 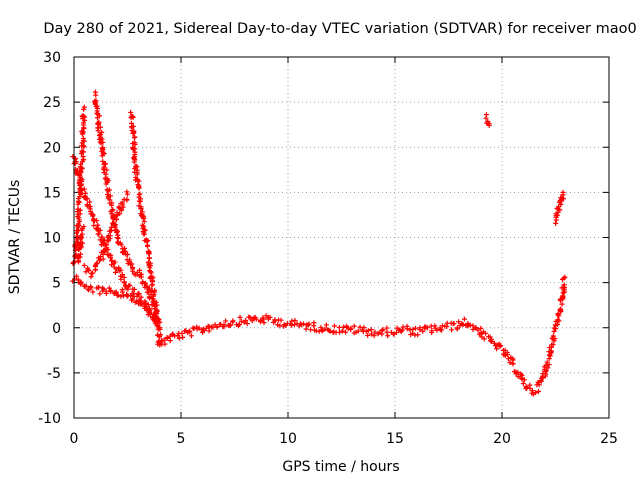 I want to click on x-tick-label: 15, so click(x=395, y=439).